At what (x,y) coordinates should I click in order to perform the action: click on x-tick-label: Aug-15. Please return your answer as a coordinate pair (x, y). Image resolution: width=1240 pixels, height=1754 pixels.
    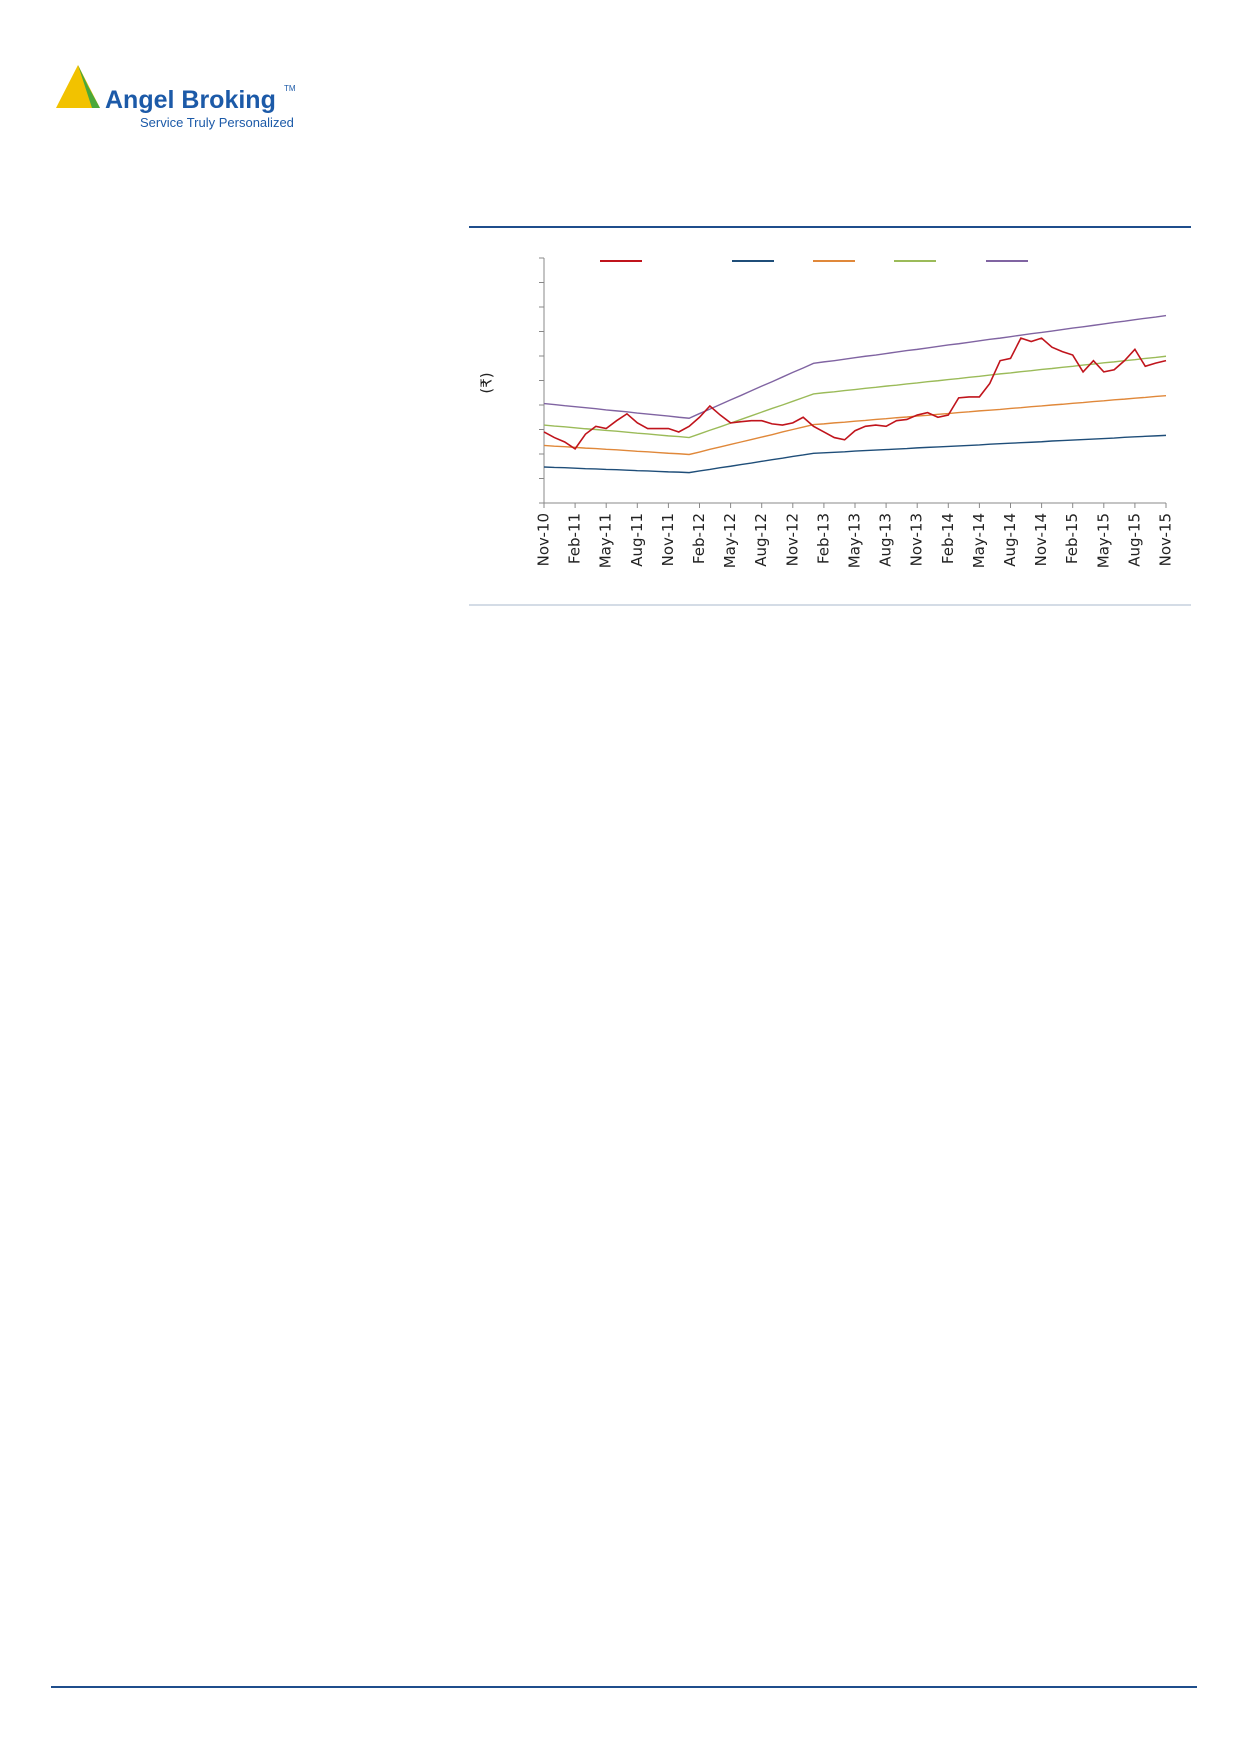
    Looking at the image, I should click on (1134, 540).